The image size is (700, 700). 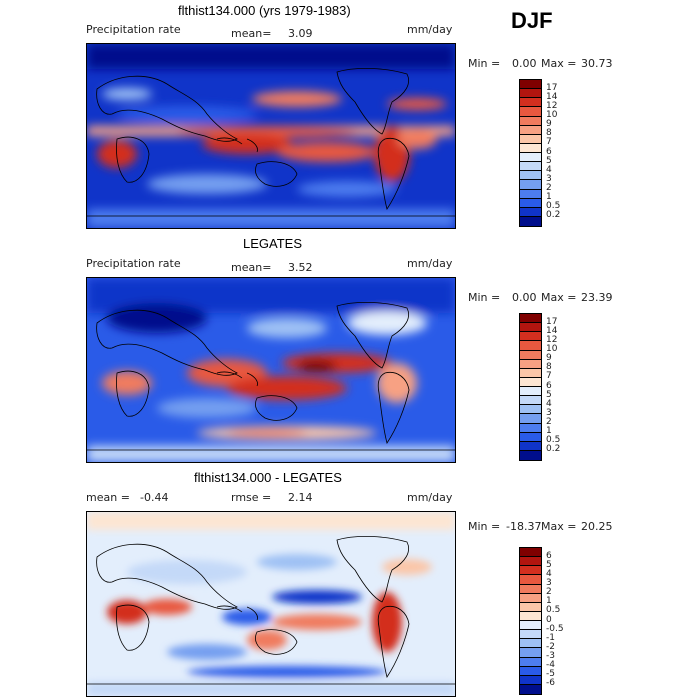 I want to click on panel-2-title: LEGATES, so click(x=273, y=243).